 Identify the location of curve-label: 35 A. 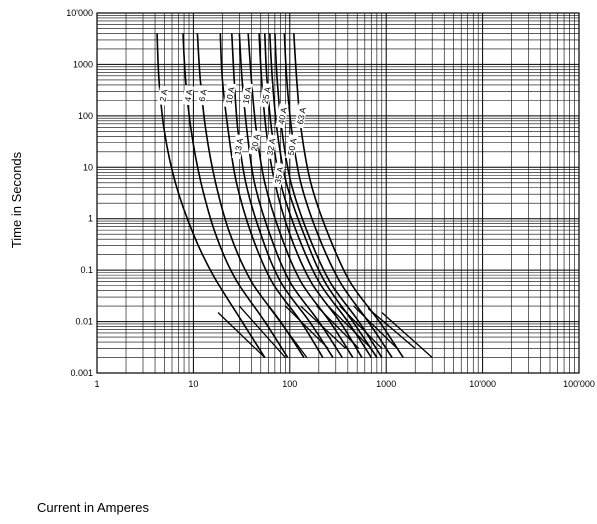
(278, 175).